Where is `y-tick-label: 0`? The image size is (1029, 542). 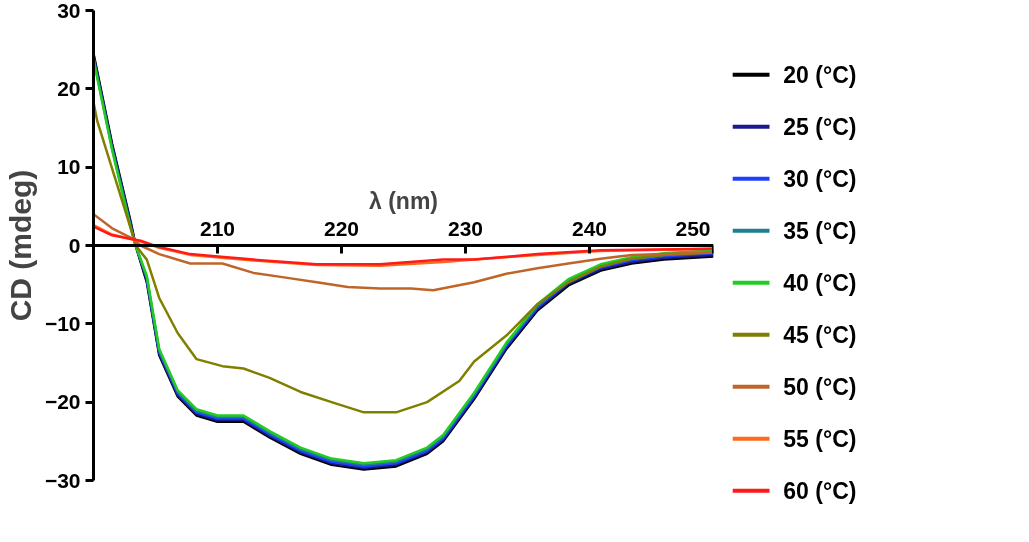
y-tick-label: 0 is located at coordinates (74, 245).